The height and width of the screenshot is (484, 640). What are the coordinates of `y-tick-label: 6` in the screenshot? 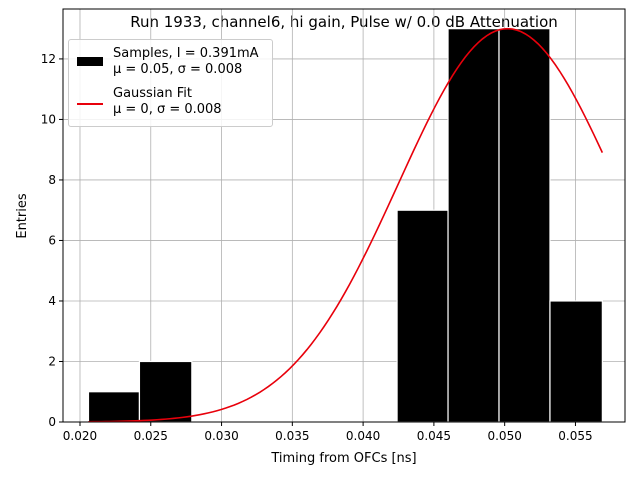 It's located at (52, 240).